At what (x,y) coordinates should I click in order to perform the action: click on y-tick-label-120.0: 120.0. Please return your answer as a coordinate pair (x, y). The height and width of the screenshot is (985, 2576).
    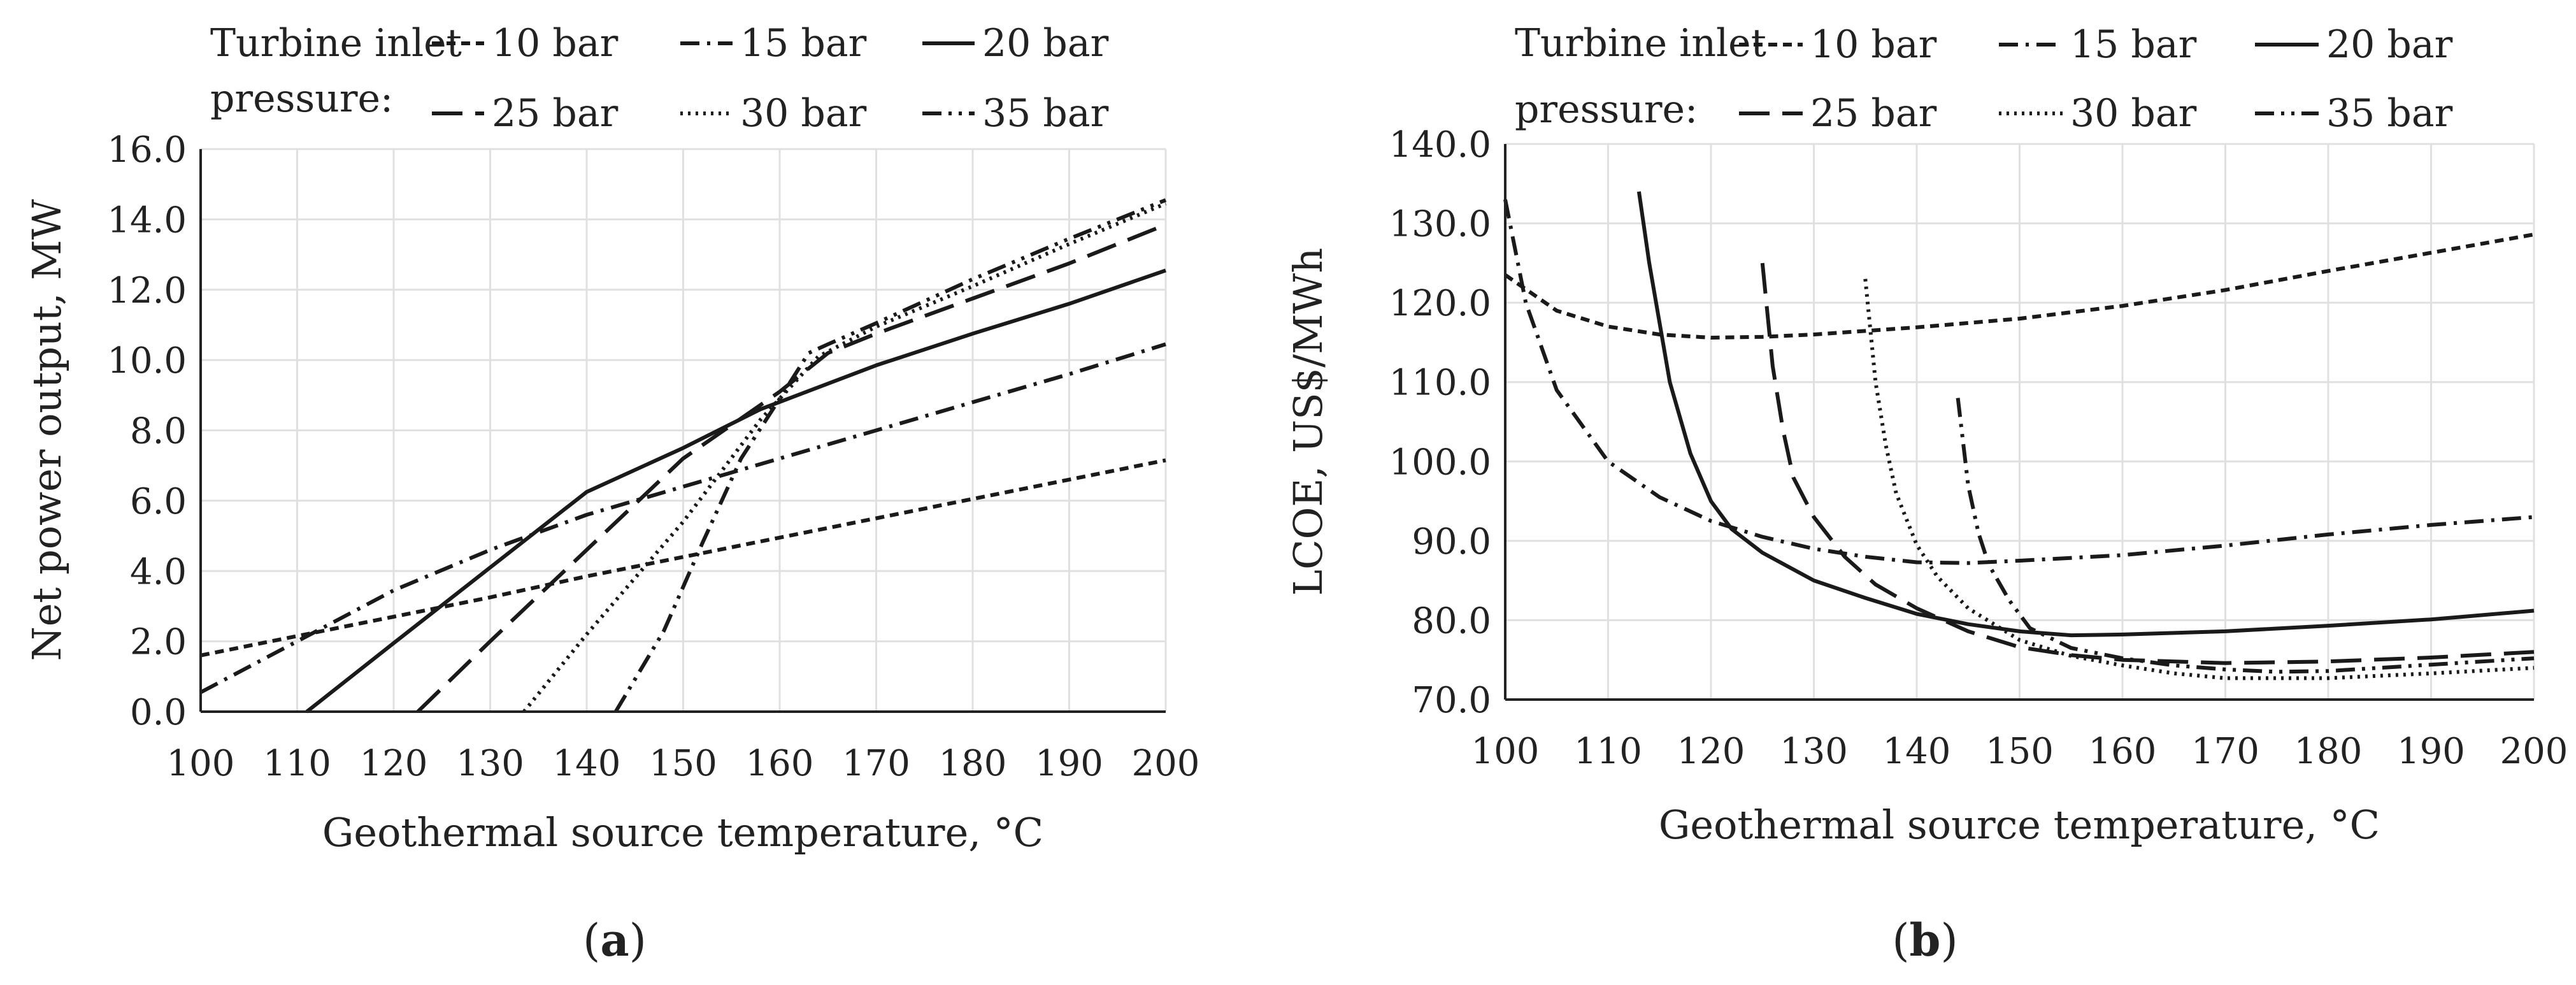
    Looking at the image, I should click on (1440, 304).